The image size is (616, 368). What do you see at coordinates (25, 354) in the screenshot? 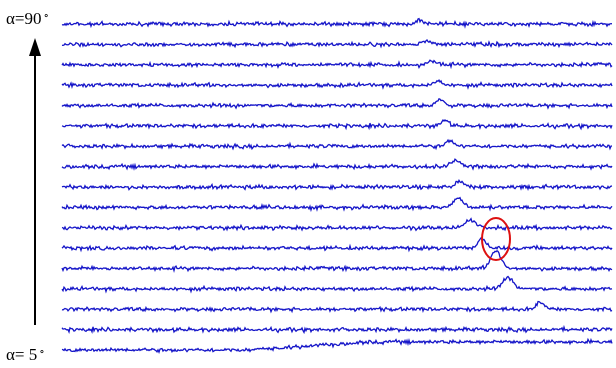
I see `angle-label-bottom: α= 5 ∘` at bounding box center [25, 354].